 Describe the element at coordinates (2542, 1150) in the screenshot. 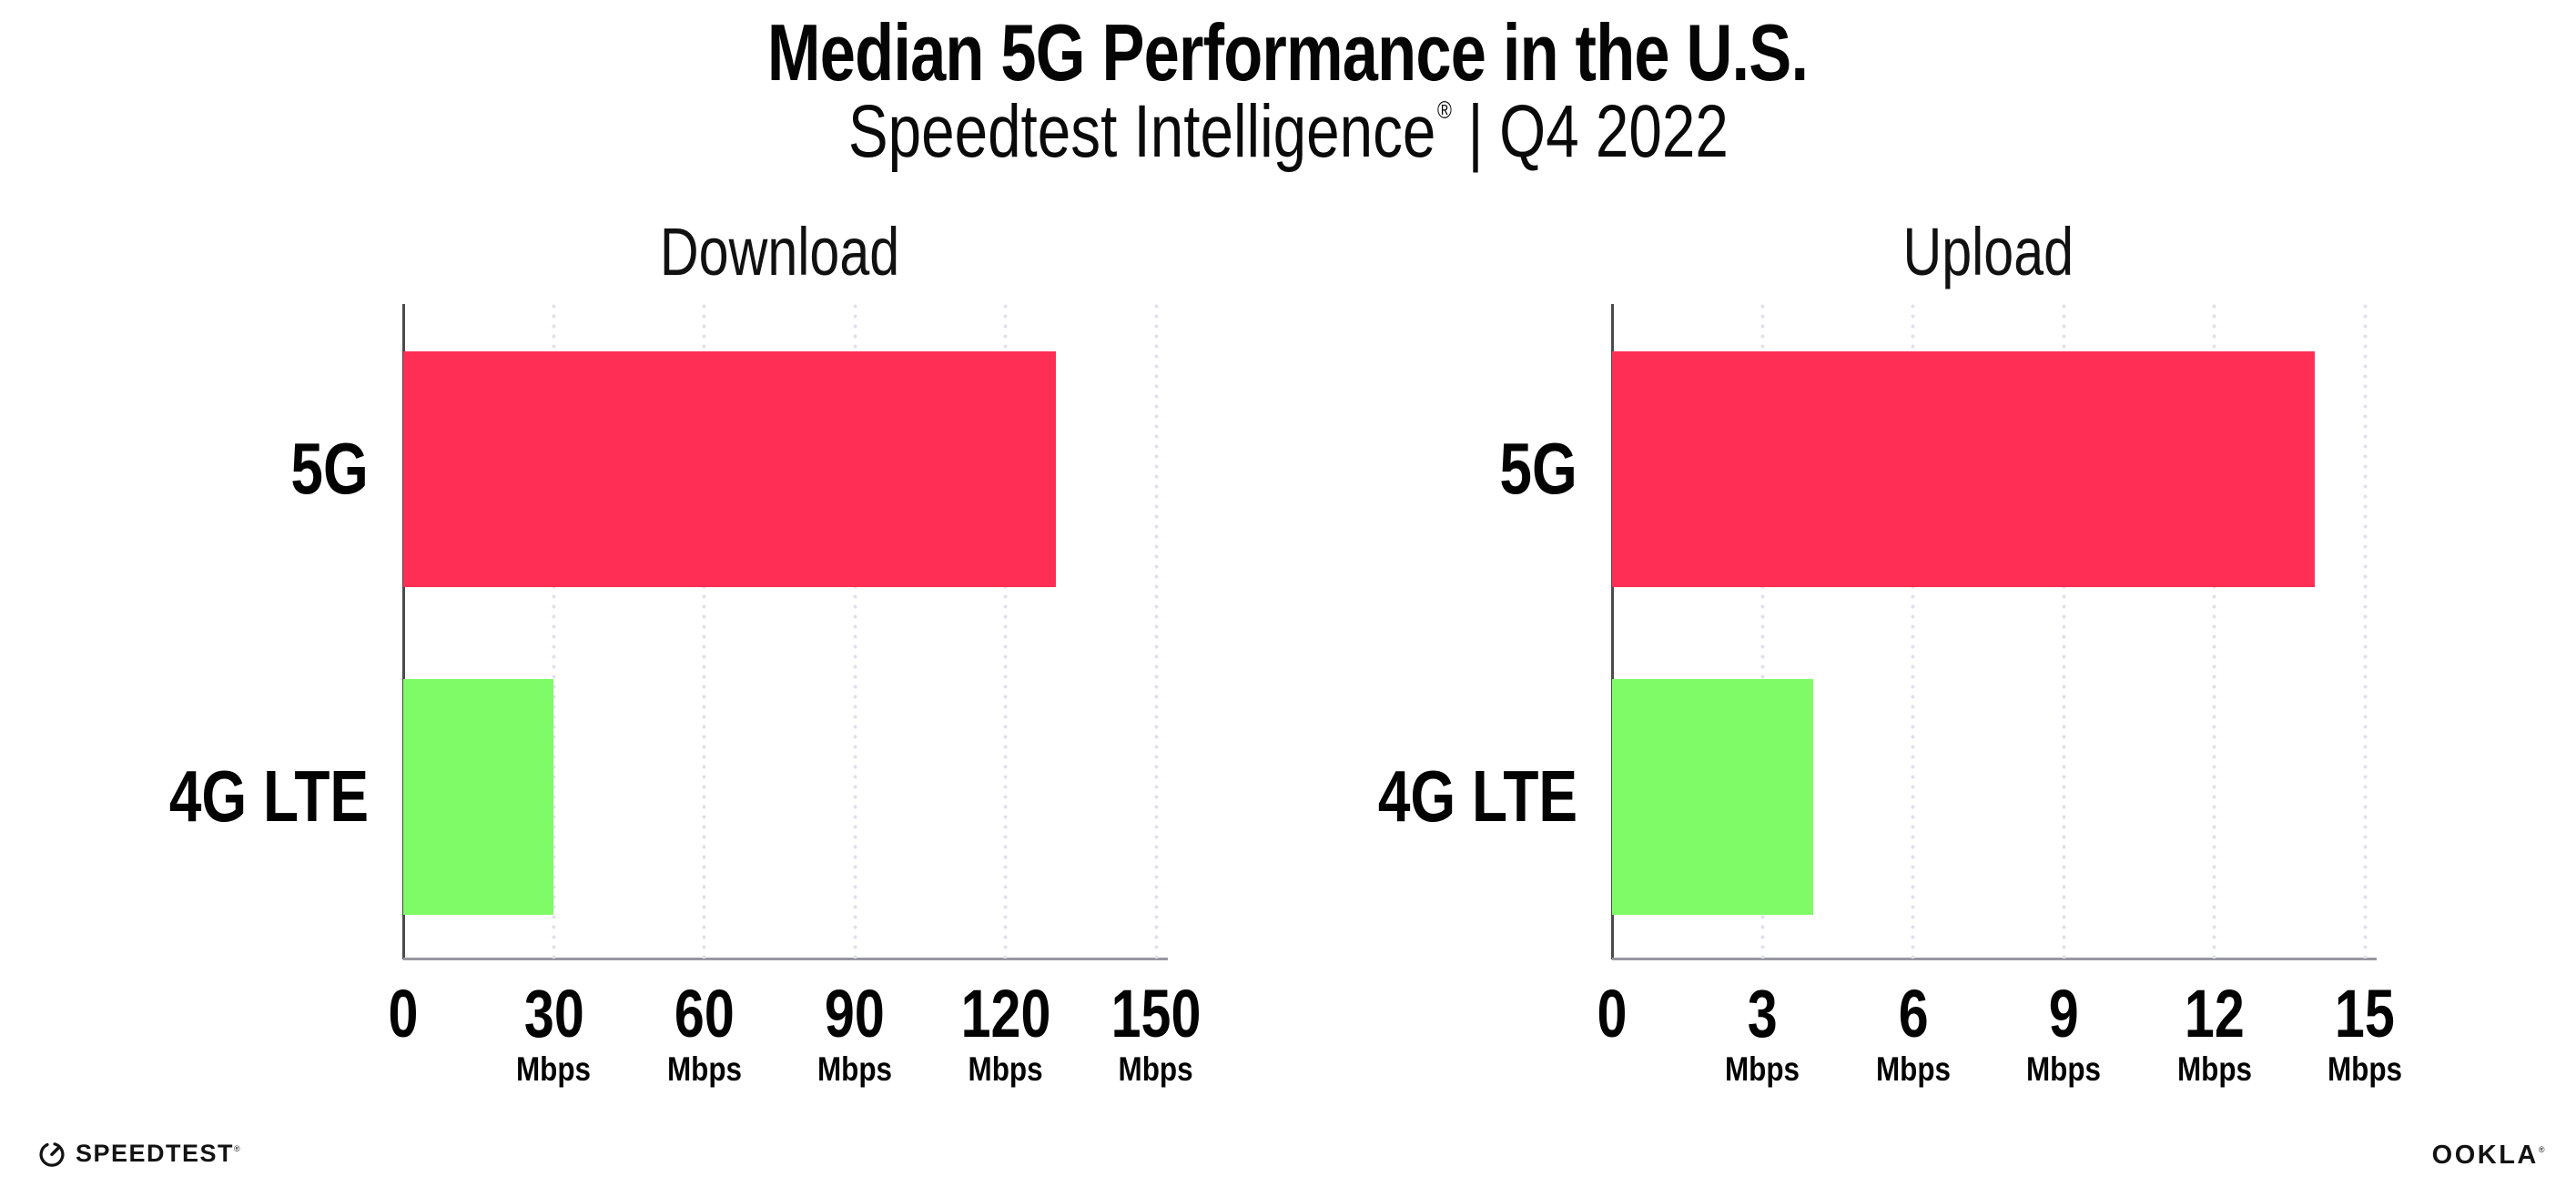

I see `ookla-trademark: ®` at that location.